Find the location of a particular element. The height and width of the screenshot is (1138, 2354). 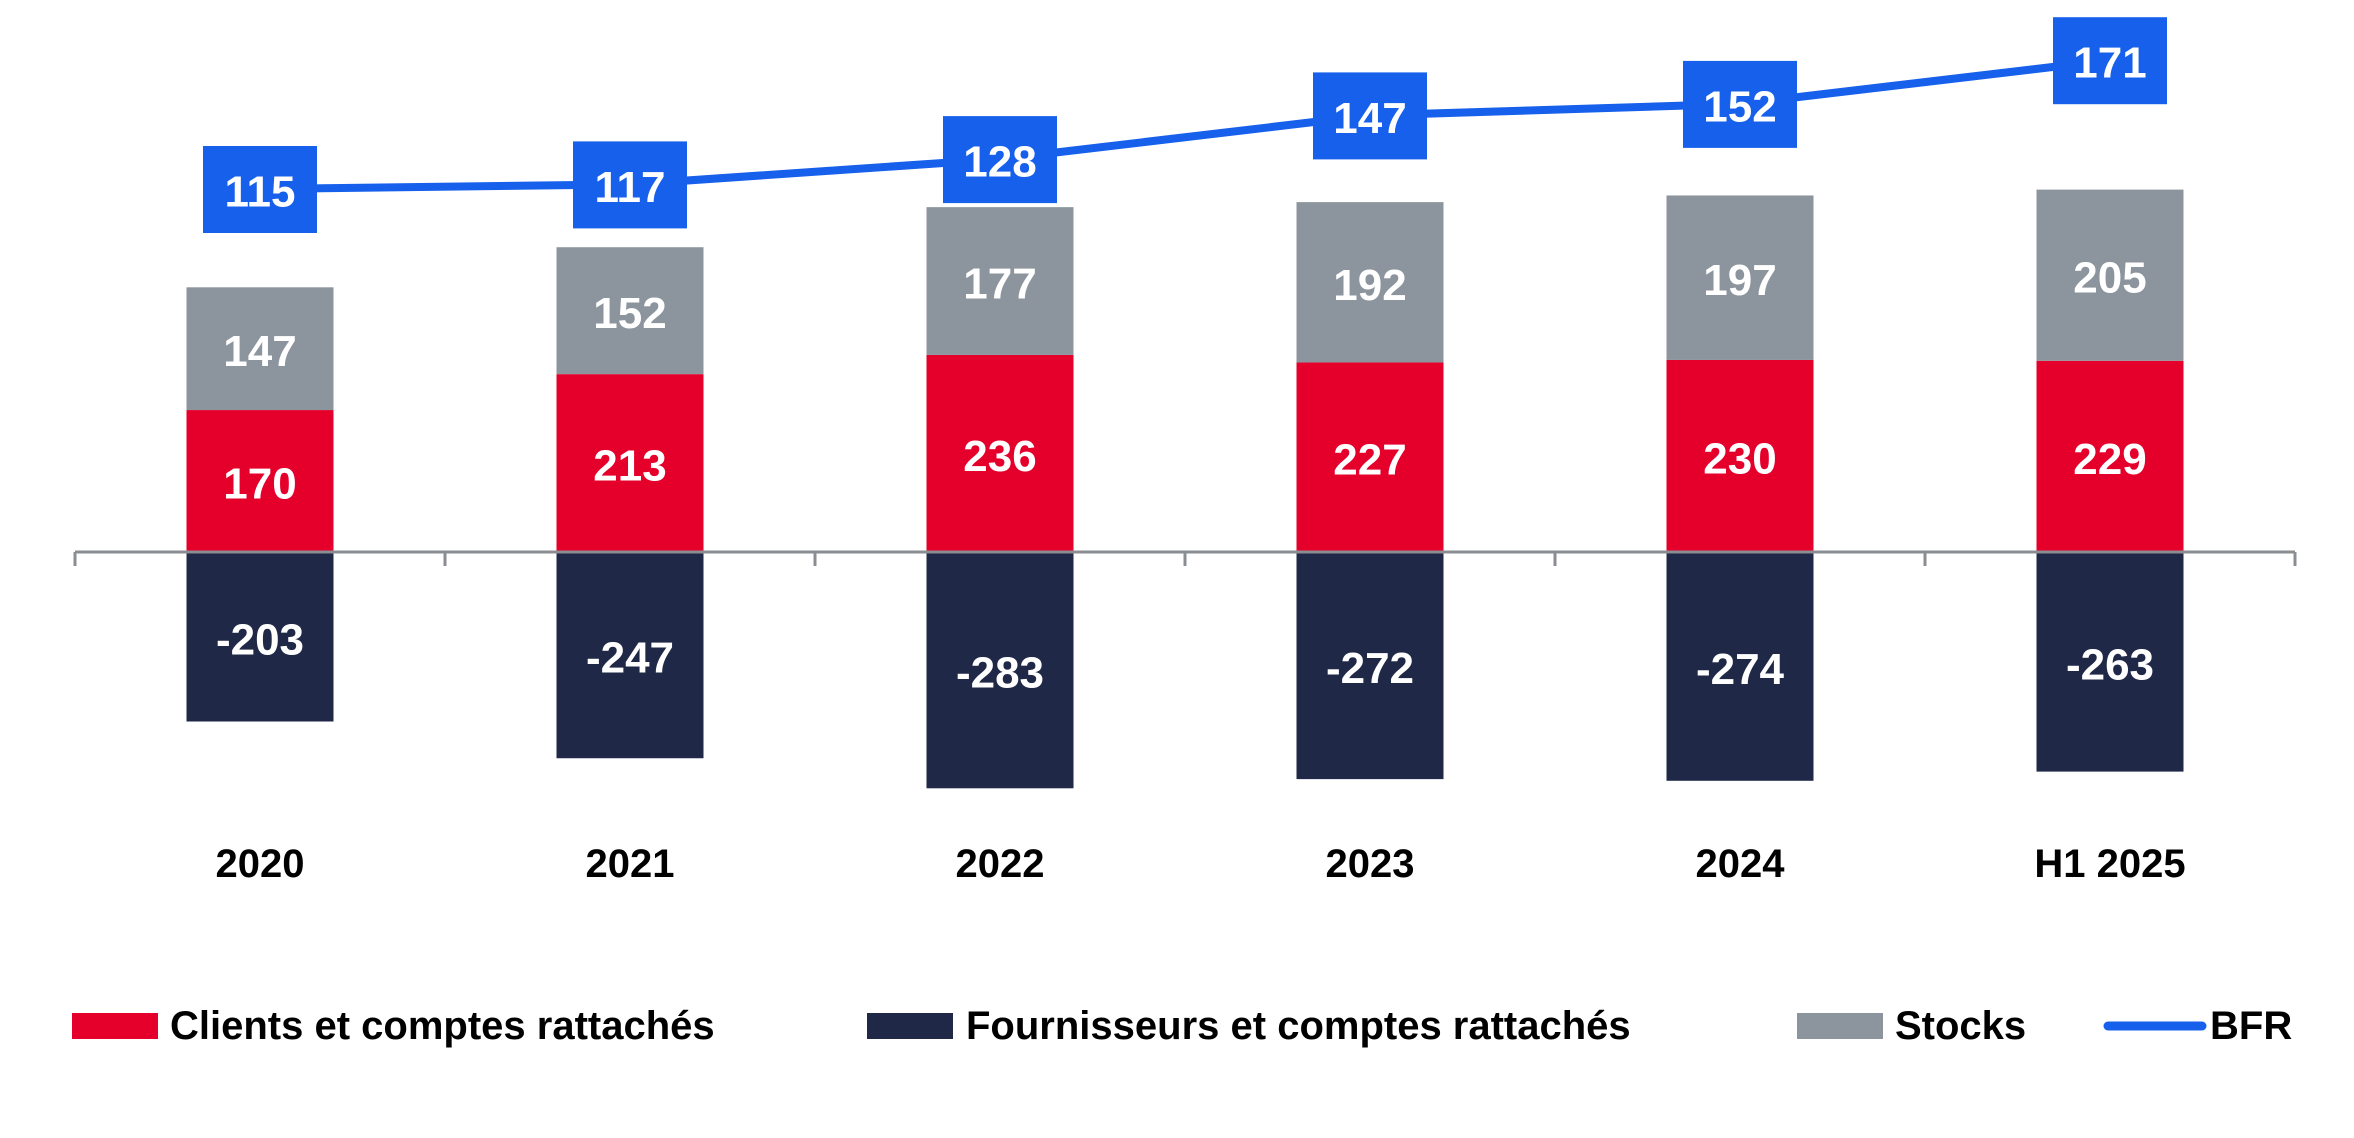

bfr-label: 128 is located at coordinates (999, 162).